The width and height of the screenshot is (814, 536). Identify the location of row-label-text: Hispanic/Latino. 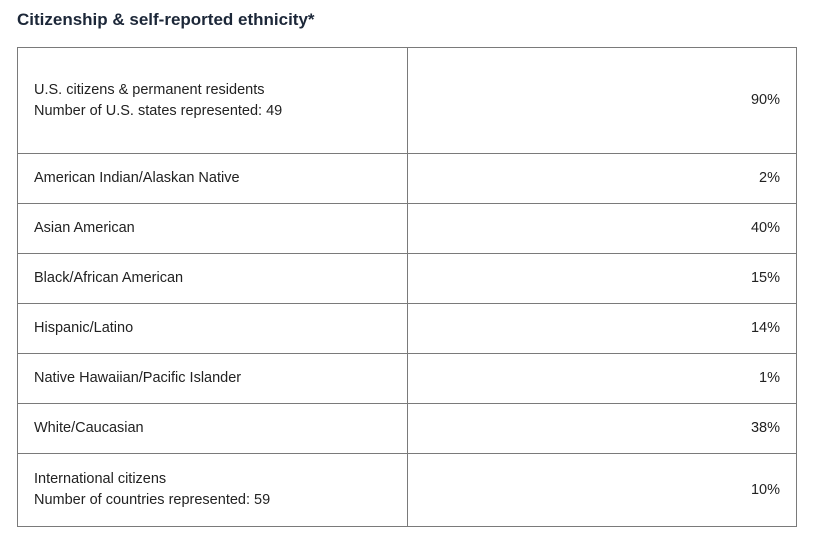
(84, 328).